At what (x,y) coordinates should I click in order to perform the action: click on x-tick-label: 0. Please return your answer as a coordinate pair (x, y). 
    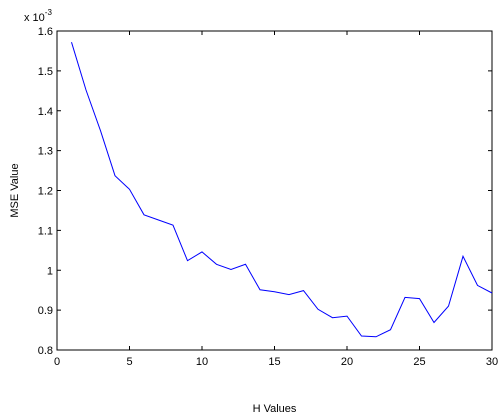
    Looking at the image, I should click on (57, 362).